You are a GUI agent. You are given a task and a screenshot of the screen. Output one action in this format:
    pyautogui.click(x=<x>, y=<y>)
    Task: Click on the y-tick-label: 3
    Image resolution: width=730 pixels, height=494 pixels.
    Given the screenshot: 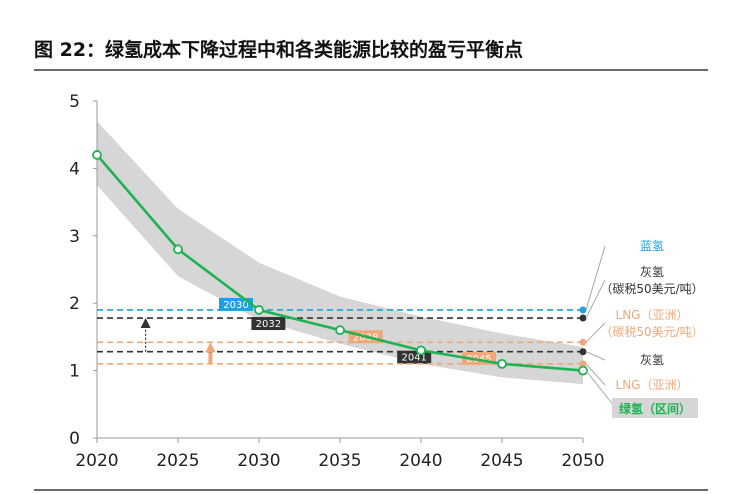 What is the action you would take?
    pyautogui.click(x=74, y=237)
    